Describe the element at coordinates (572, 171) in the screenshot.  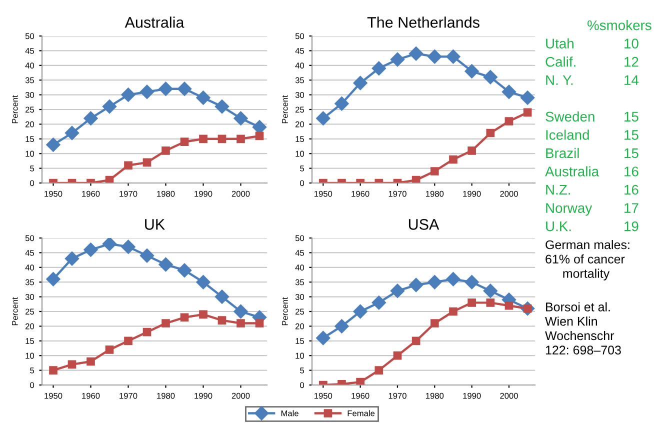
I see `text: Australia` at that location.